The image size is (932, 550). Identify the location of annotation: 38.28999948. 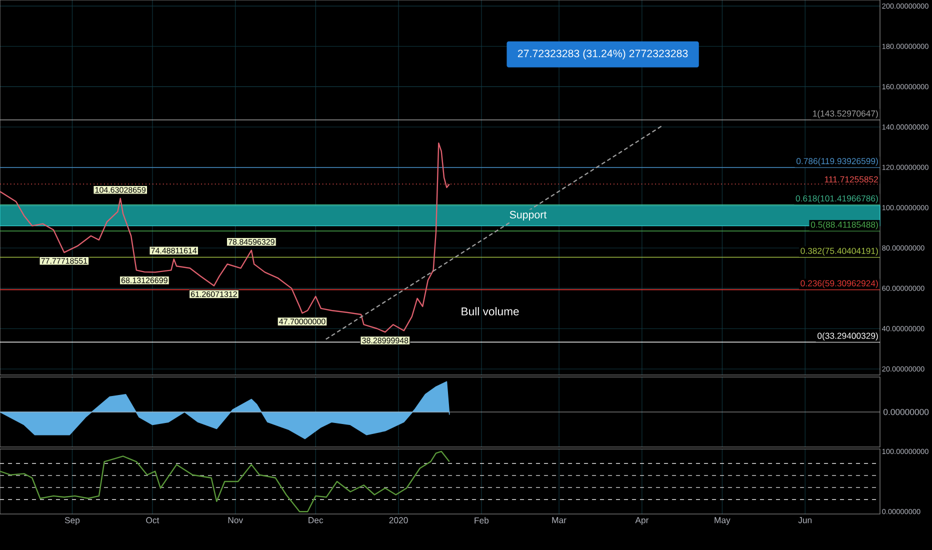
(385, 341).